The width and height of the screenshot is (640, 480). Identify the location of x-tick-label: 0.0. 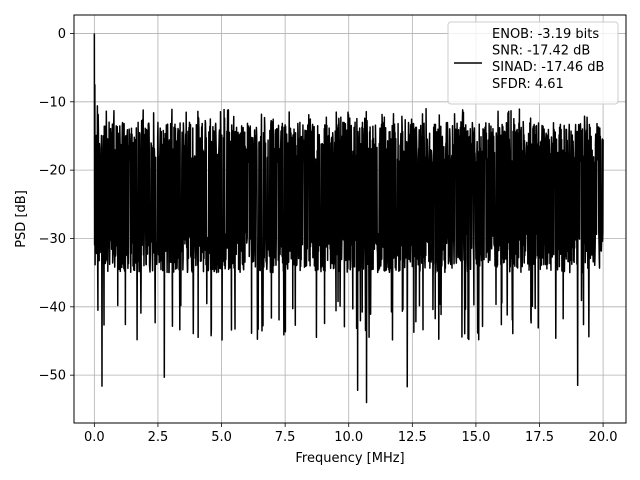
(94, 437).